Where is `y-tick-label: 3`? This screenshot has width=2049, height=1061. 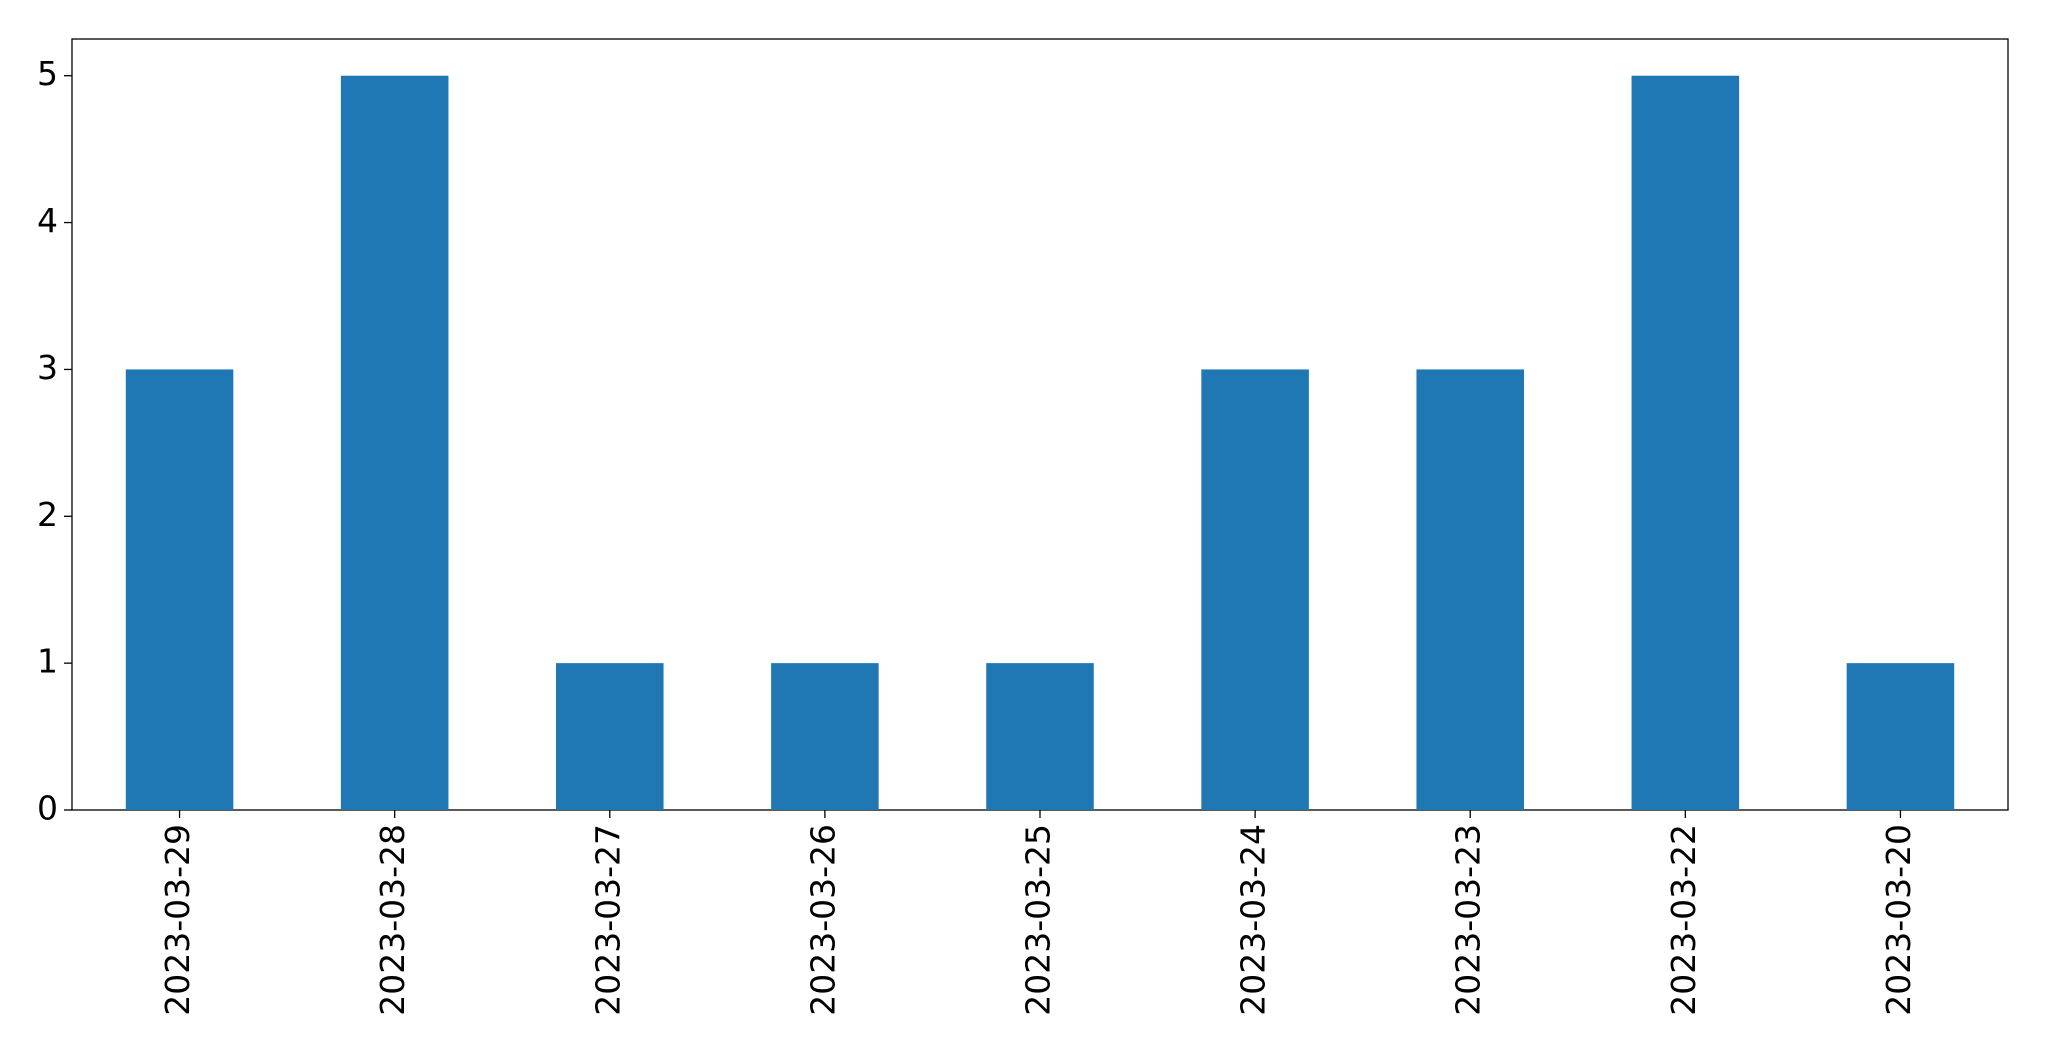
y-tick-label: 3 is located at coordinates (47, 367).